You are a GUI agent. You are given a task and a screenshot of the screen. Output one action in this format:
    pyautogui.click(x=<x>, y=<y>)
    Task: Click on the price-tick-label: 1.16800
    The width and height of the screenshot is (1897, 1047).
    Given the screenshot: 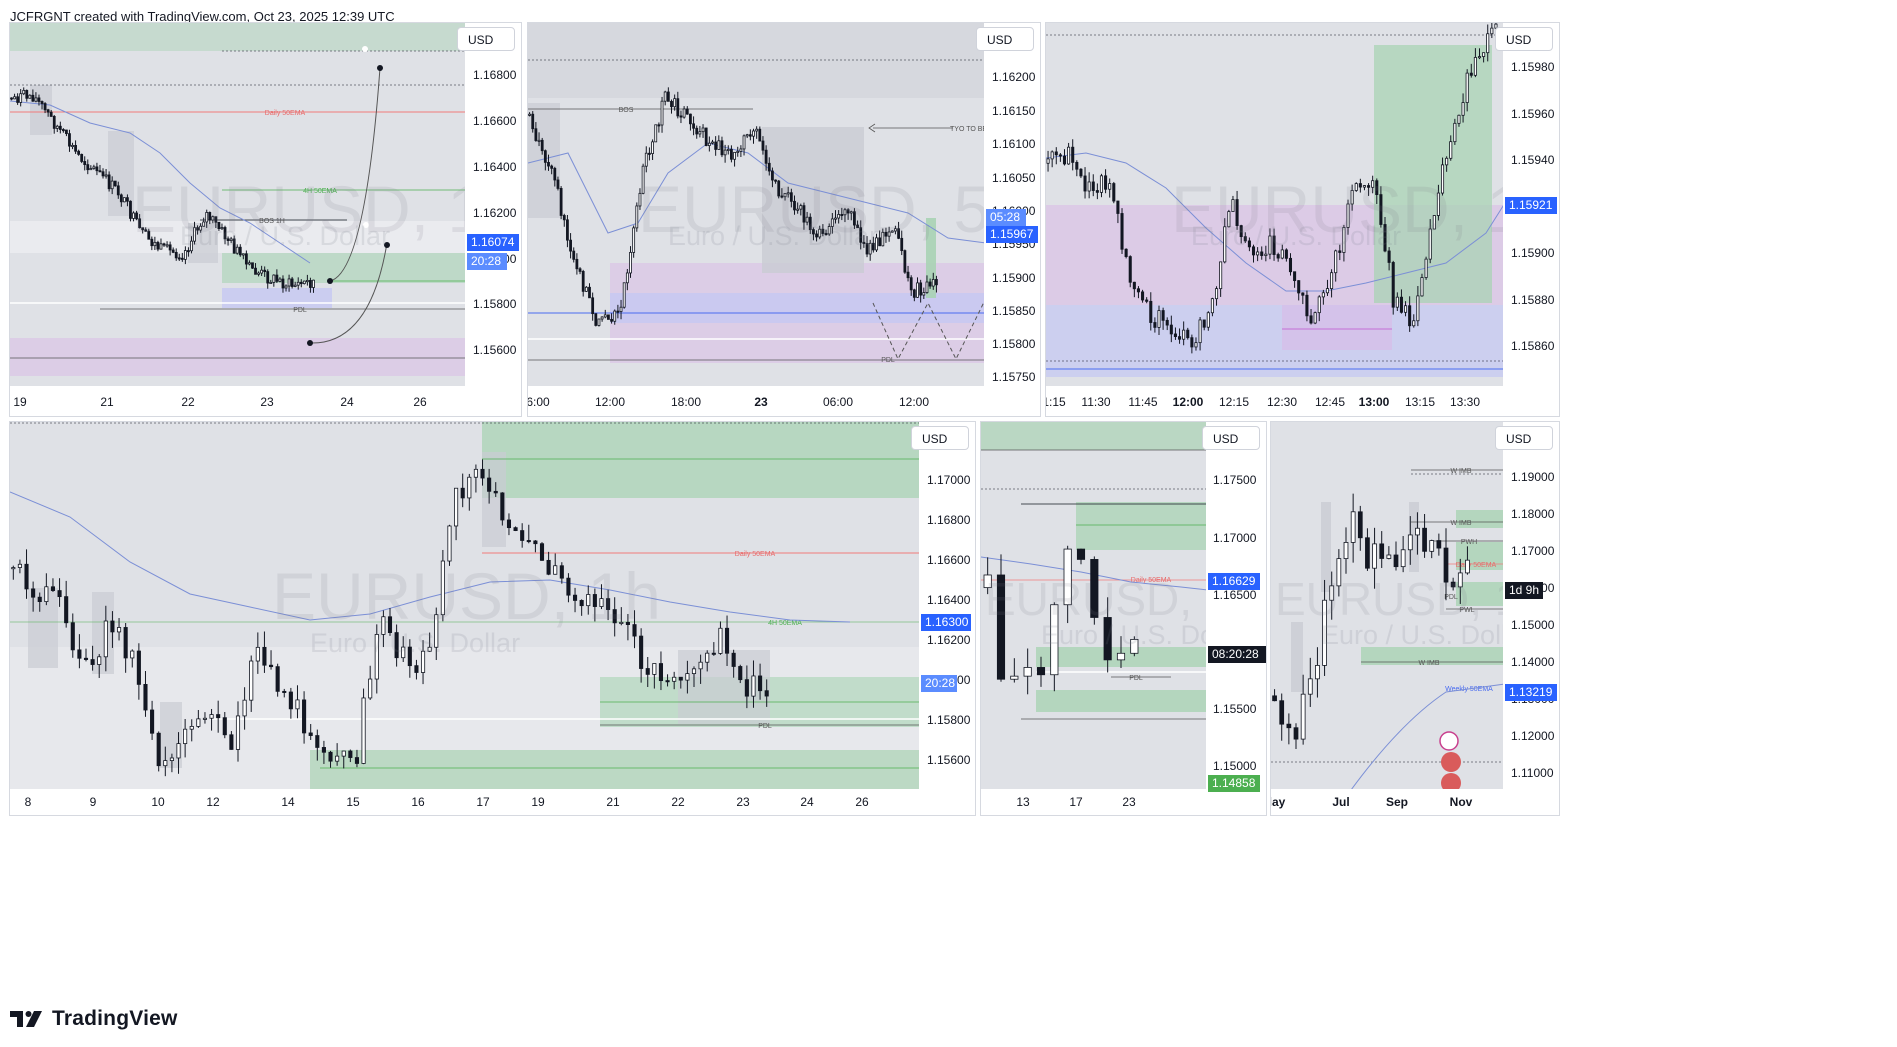 What is the action you would take?
    pyautogui.click(x=495, y=75)
    